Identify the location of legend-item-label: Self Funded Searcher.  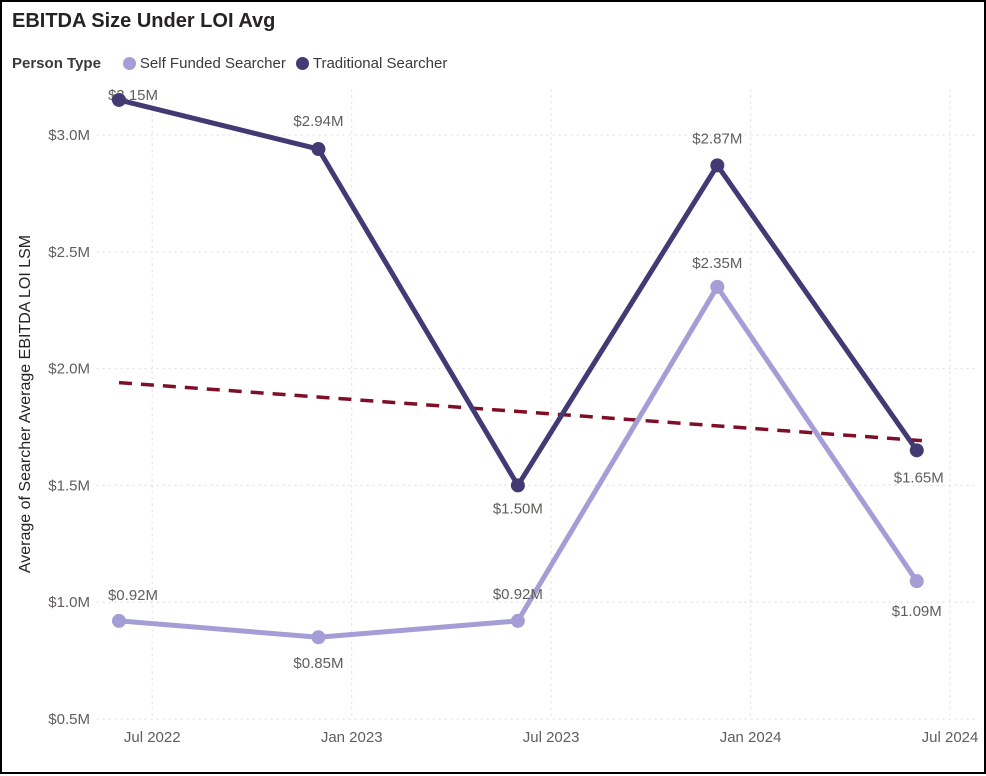
(212, 63).